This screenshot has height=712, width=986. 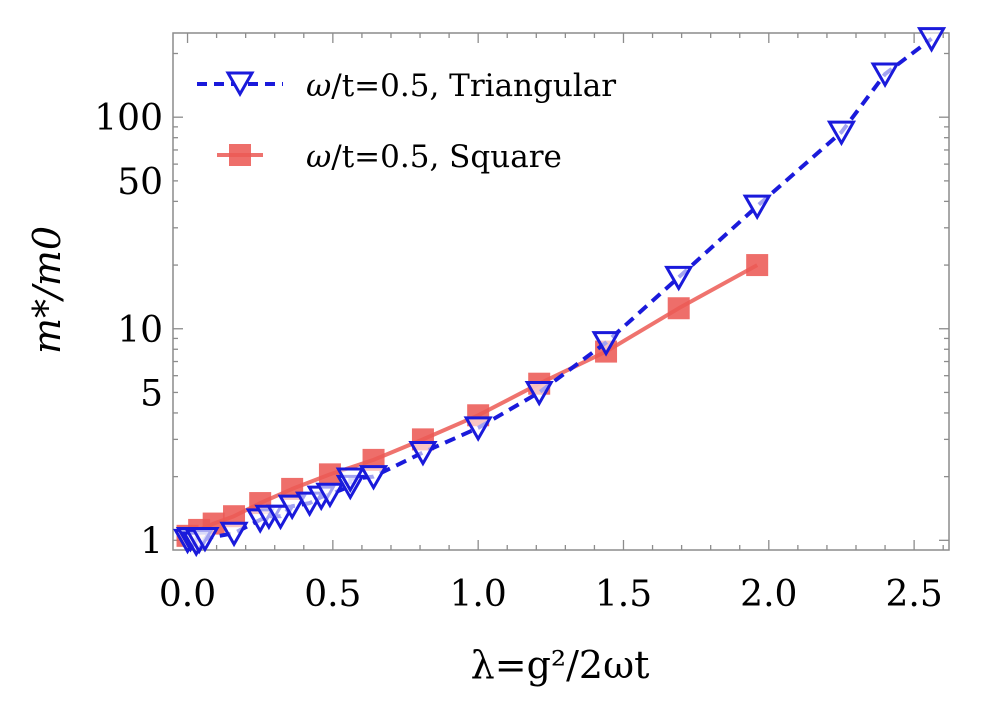 What do you see at coordinates (140, 182) in the screenshot?
I see `y-tick-label: 50` at bounding box center [140, 182].